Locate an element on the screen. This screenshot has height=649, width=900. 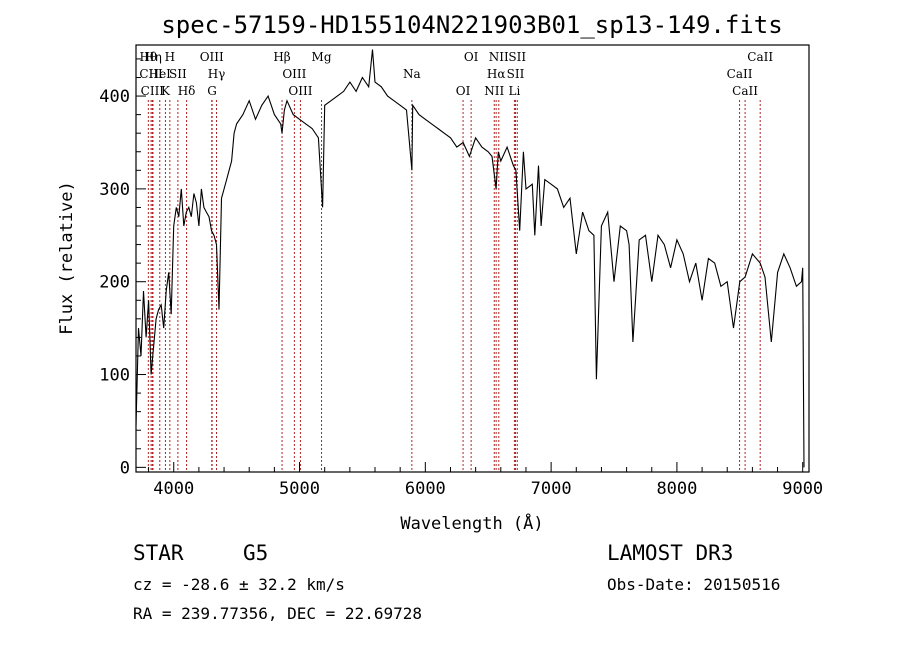
line-label: K is located at coordinates (166, 91).